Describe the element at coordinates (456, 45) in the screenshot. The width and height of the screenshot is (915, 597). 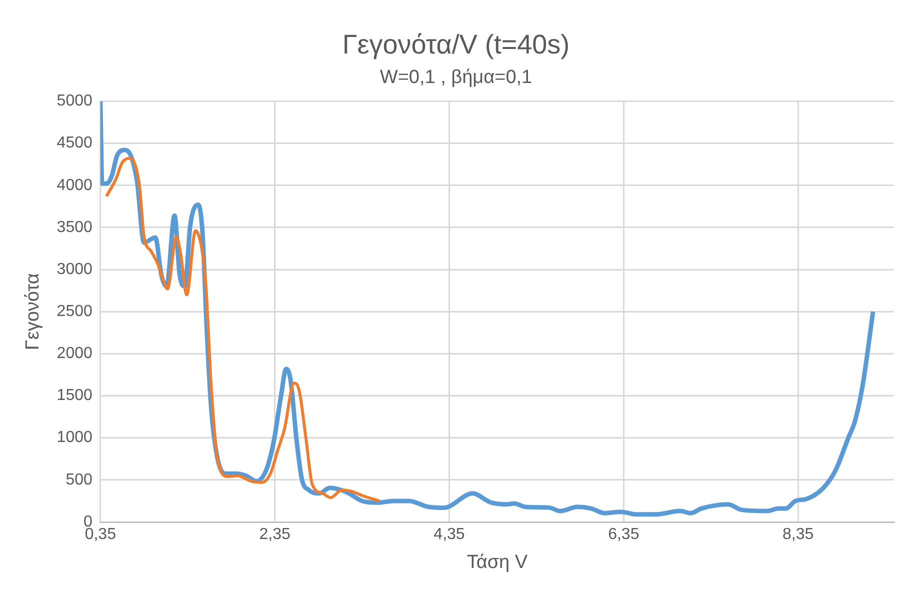
I see `chart-title: Γεγονότα/V (t=40s)` at that location.